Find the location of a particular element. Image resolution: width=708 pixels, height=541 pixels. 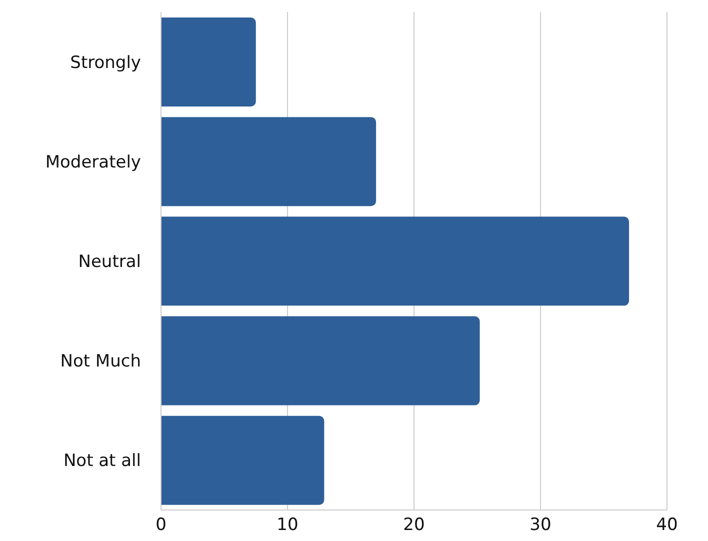

y-tick-label: Neutral is located at coordinates (109, 262).